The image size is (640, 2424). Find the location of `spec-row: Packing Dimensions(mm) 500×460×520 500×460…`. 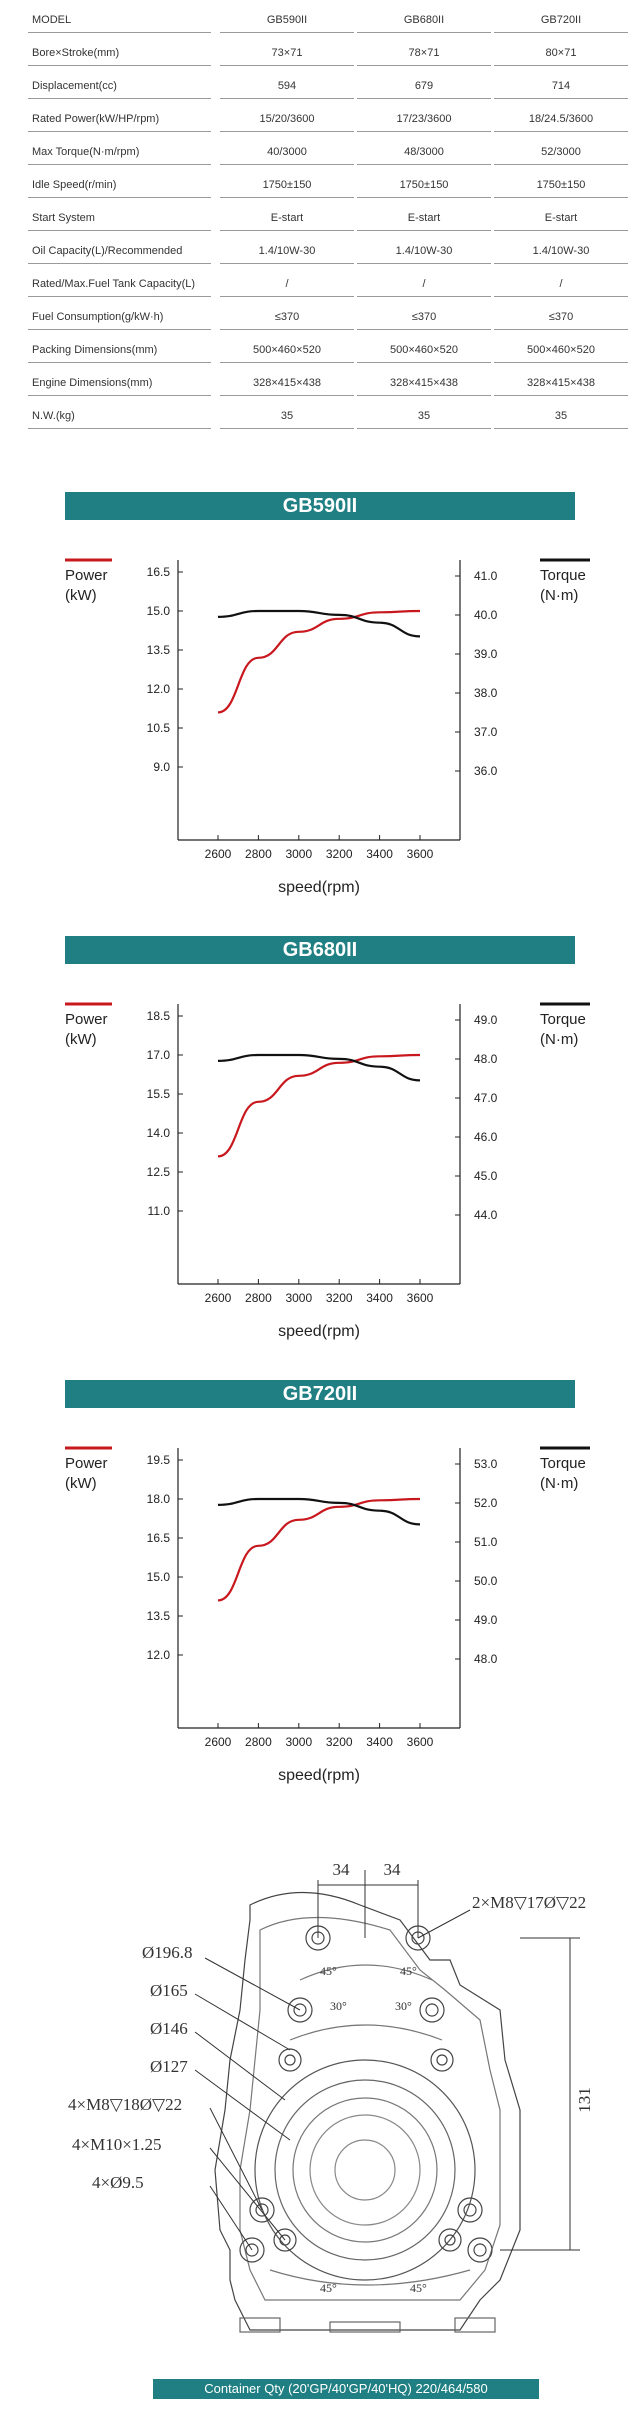

spec-row: Packing Dimensions(mm) 500×460×520 500×460… is located at coordinates (328, 346).